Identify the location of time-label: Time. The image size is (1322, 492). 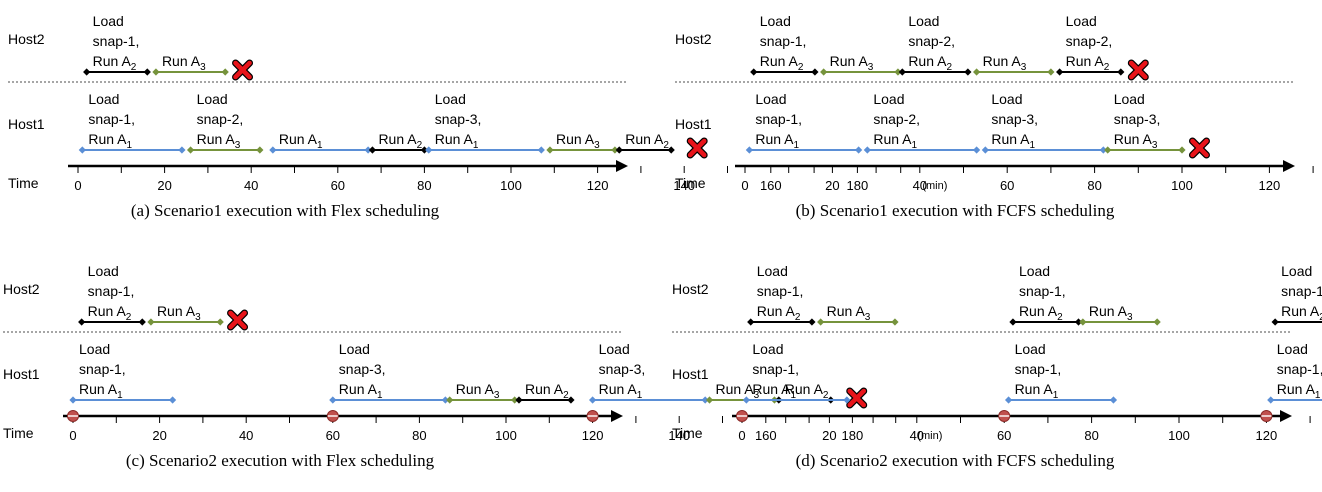
(18, 433).